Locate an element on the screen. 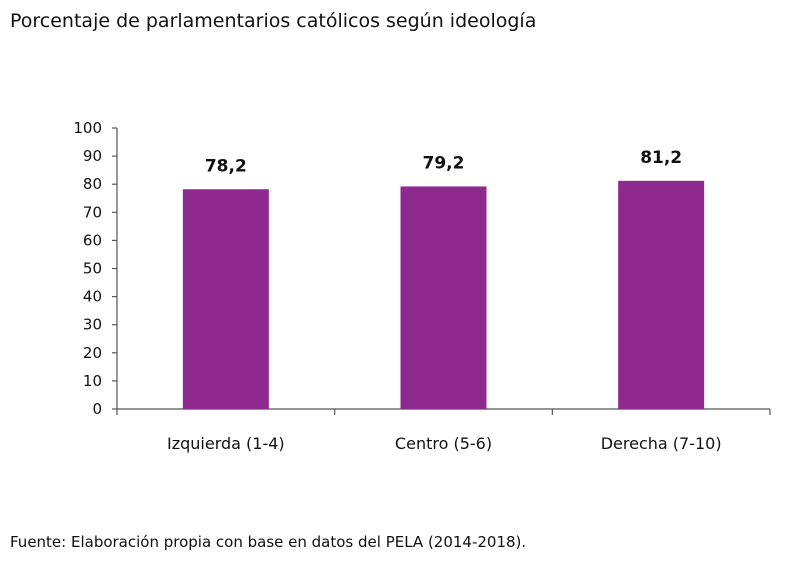  y-tick-label: 70 is located at coordinates (92, 212).